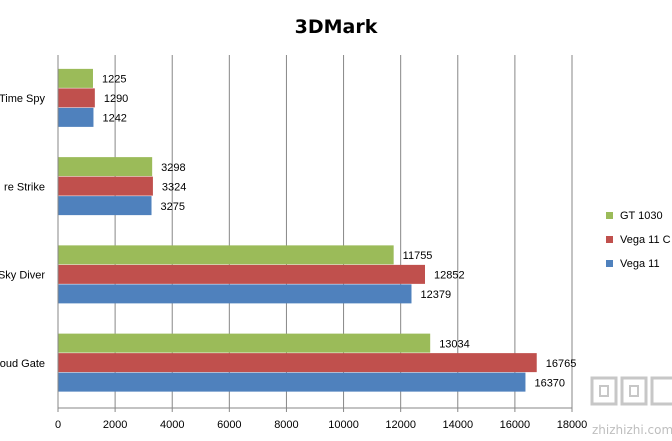  Describe the element at coordinates (229, 425) in the screenshot. I see `x-tick-label-6000: 6000` at that location.